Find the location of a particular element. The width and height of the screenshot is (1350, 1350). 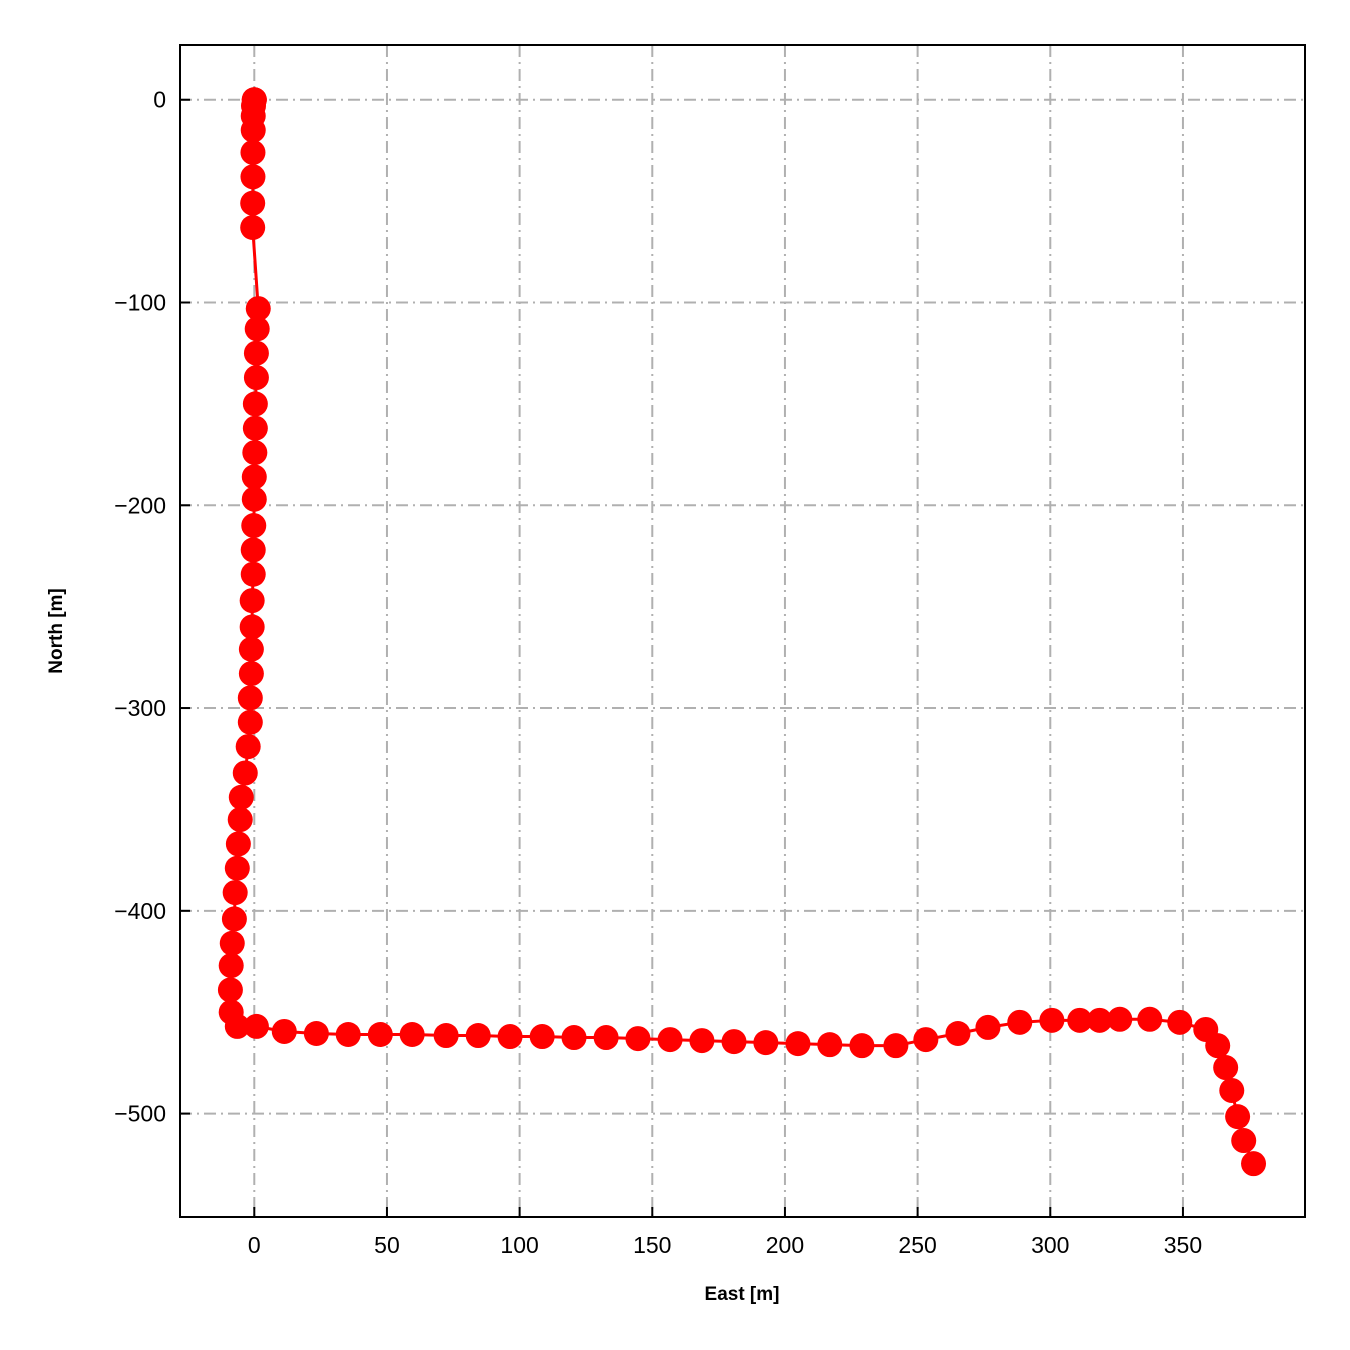

y-axis-label: North [m] is located at coordinates (56, 630).